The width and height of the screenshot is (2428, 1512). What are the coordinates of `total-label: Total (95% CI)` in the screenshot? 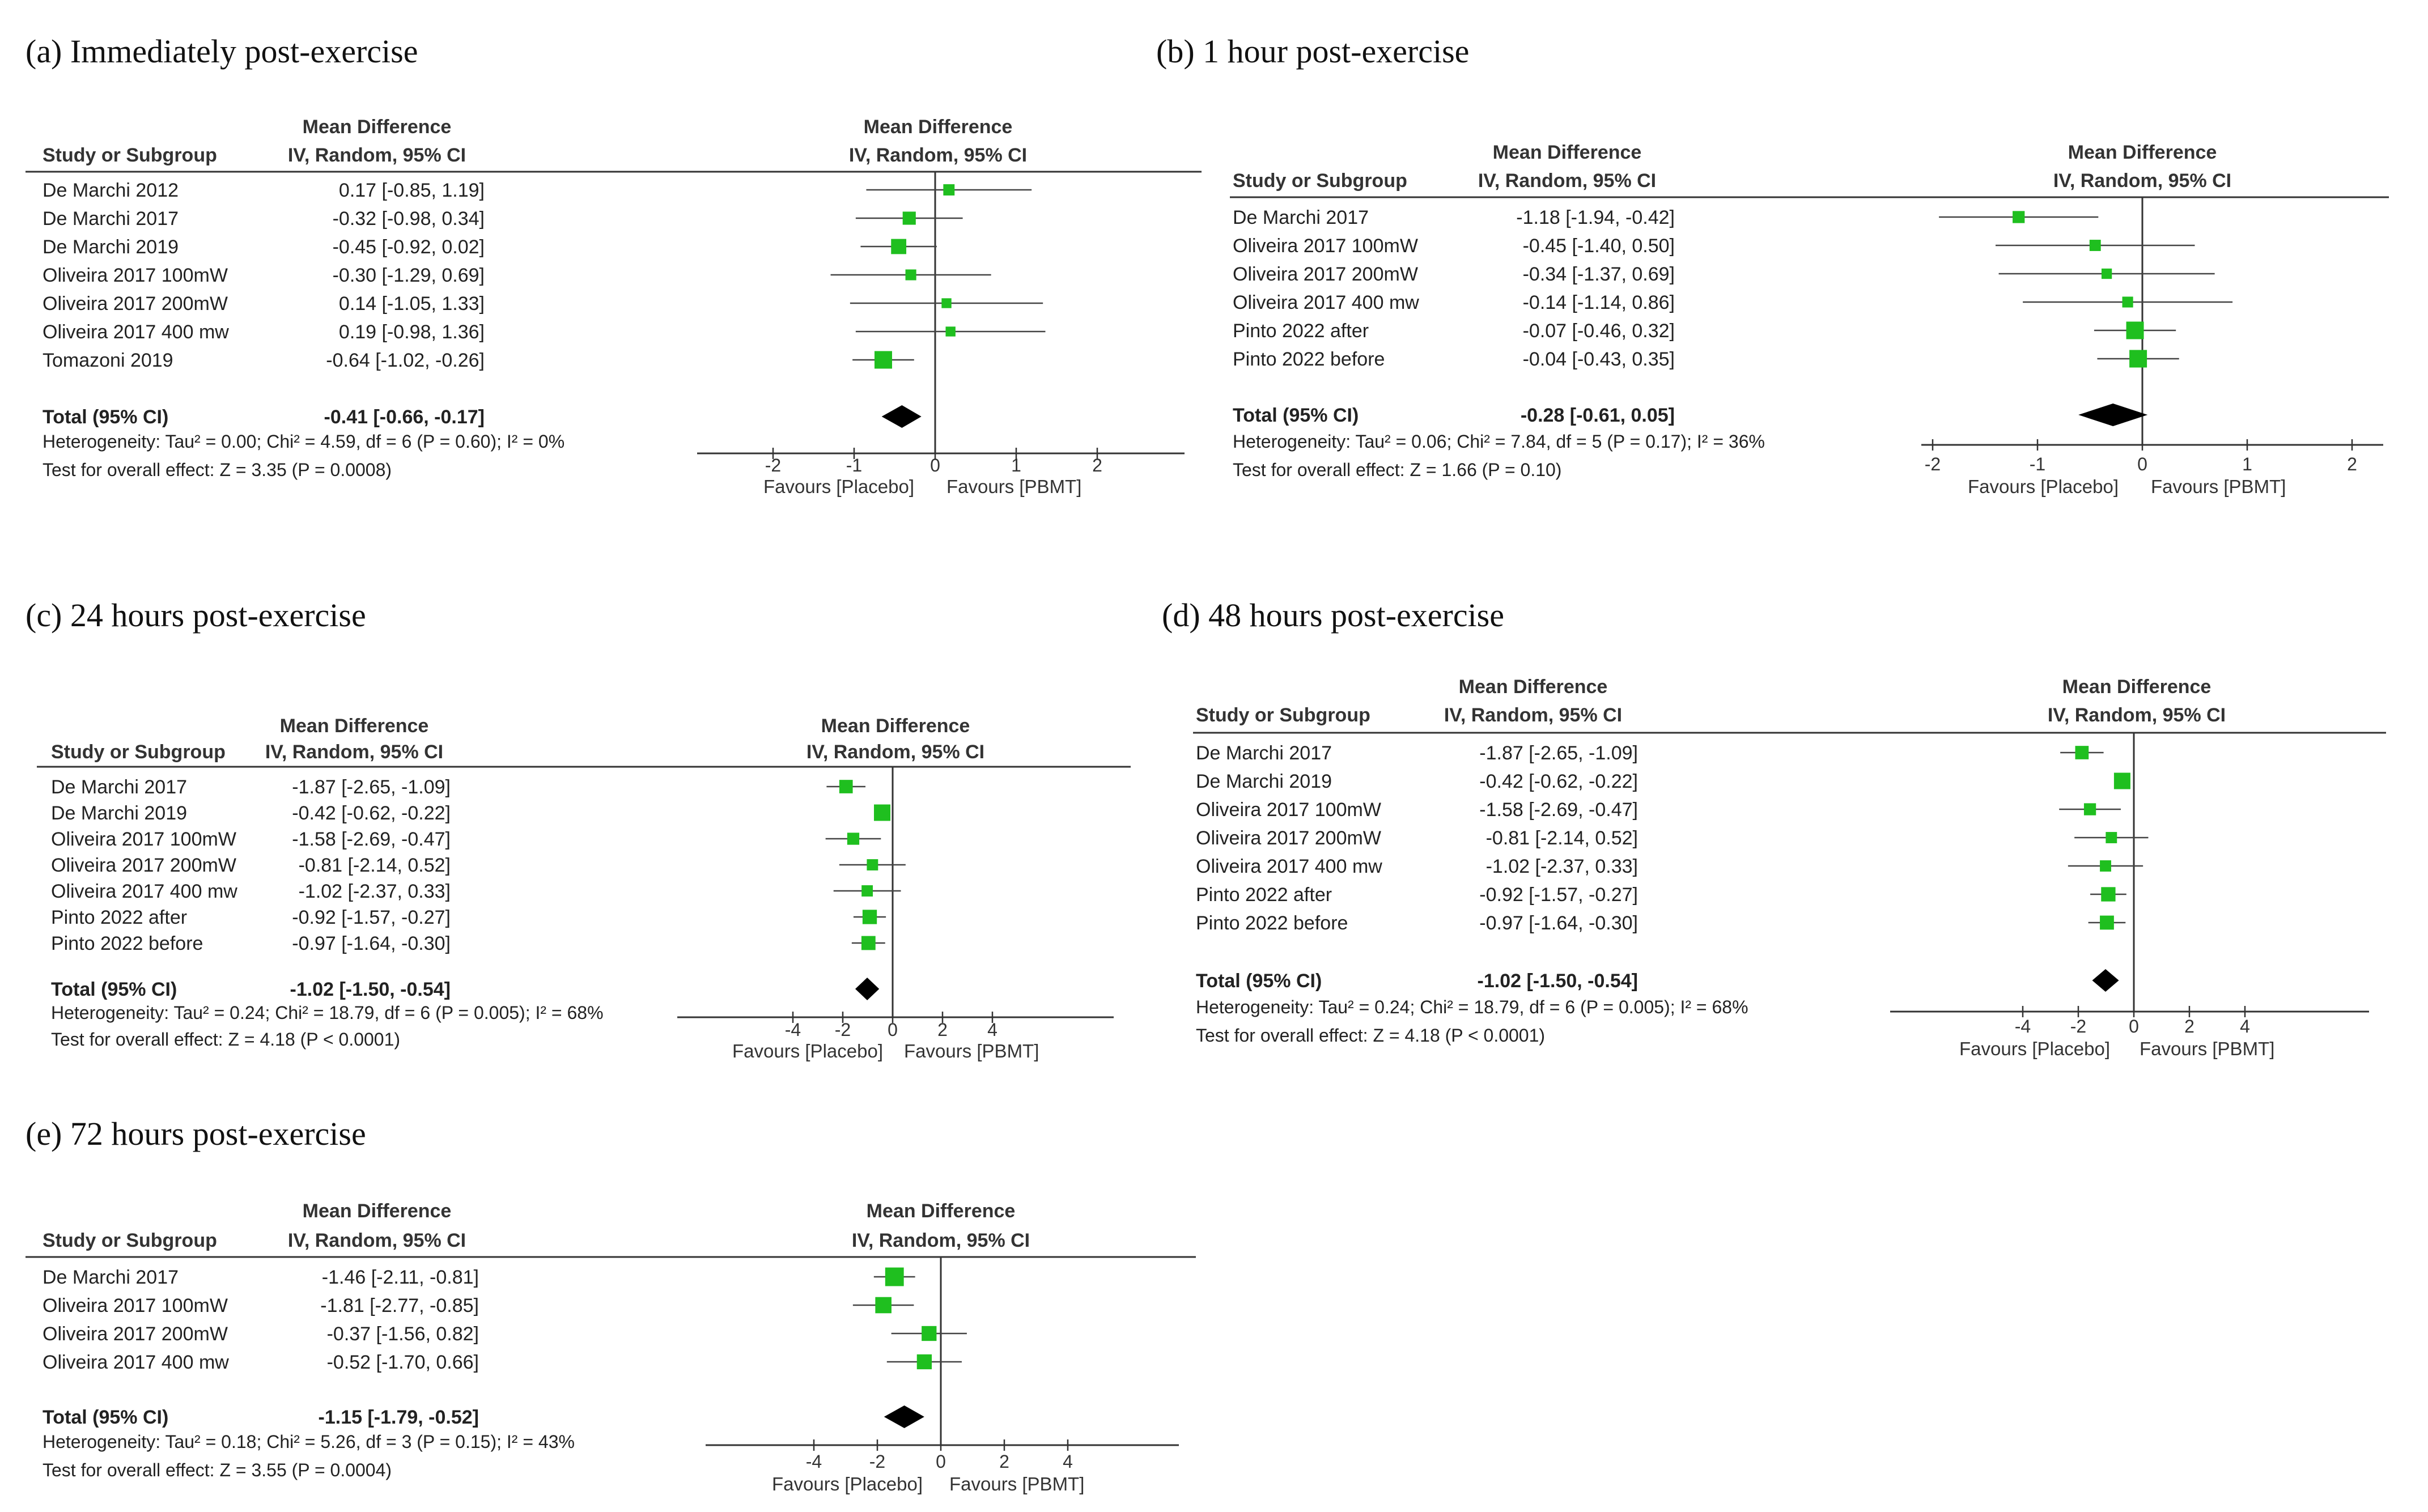 It's located at (1259, 981).